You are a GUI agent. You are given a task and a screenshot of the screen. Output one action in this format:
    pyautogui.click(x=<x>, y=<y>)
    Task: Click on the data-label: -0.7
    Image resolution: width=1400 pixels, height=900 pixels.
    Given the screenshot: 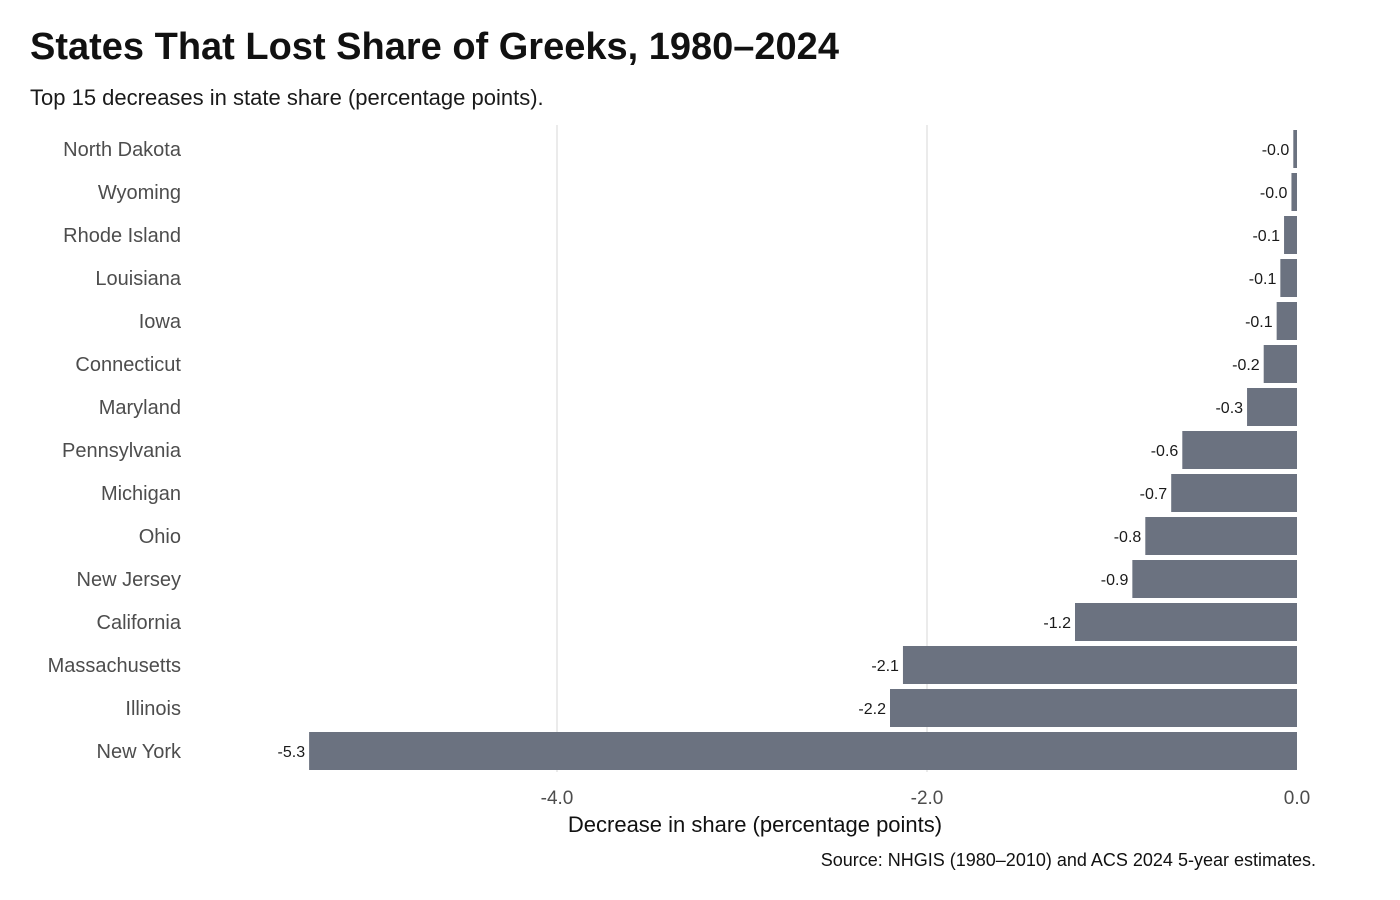 What is the action you would take?
    pyautogui.click(x=1154, y=494)
    